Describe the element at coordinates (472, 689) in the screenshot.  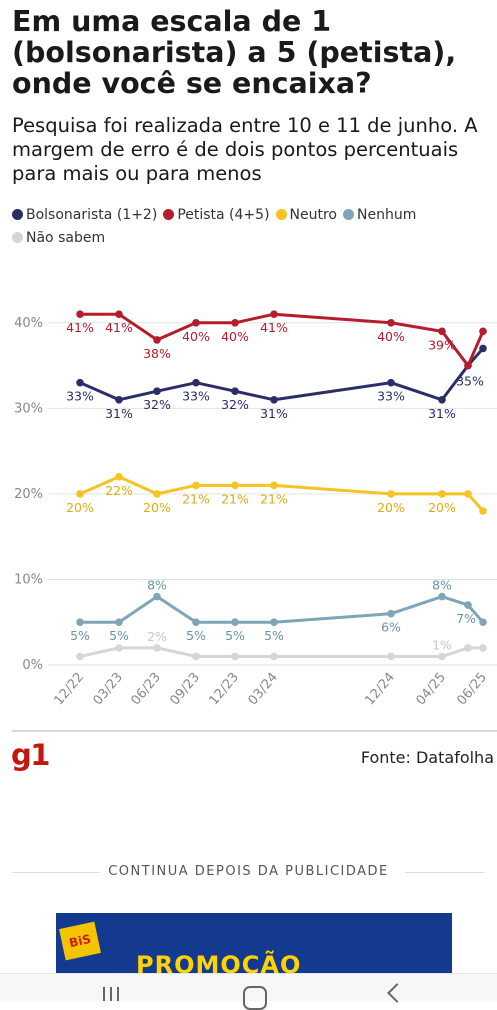
I see `x-tick-label: 06/25` at that location.